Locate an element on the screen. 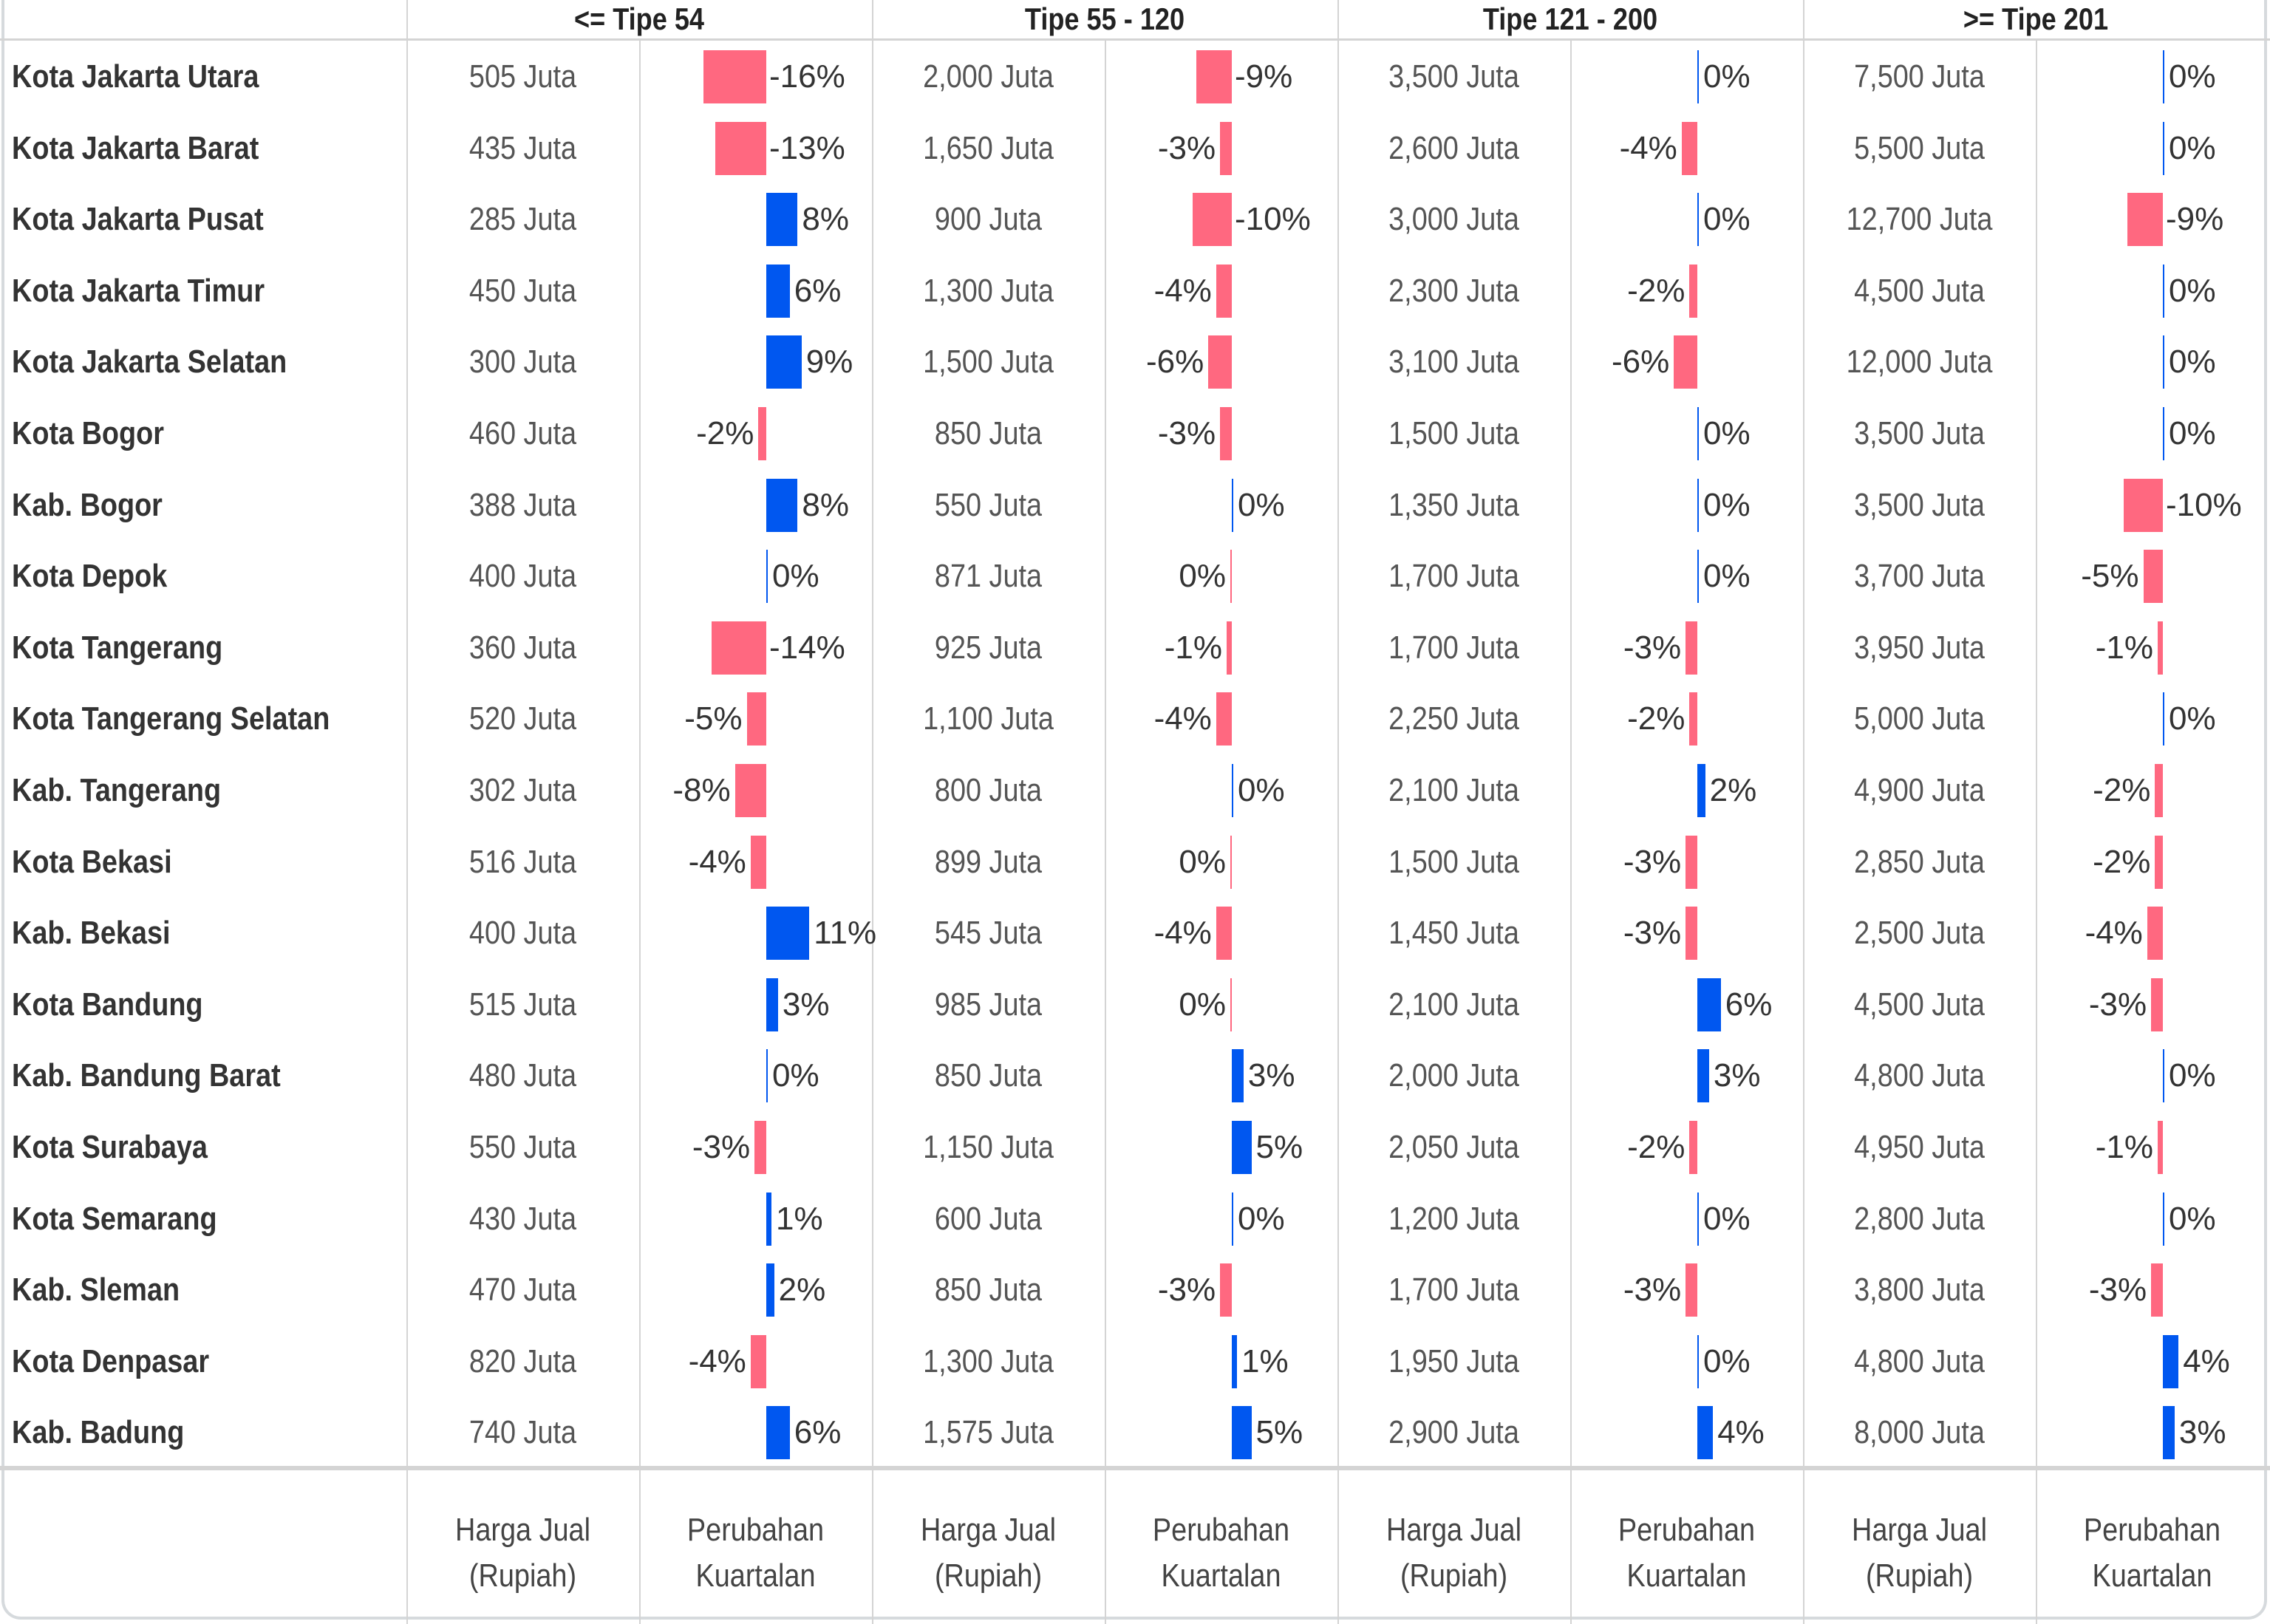 Image resolution: width=2270 pixels, height=1624 pixels. row-label: Kota Bekasi is located at coordinates (92, 861).